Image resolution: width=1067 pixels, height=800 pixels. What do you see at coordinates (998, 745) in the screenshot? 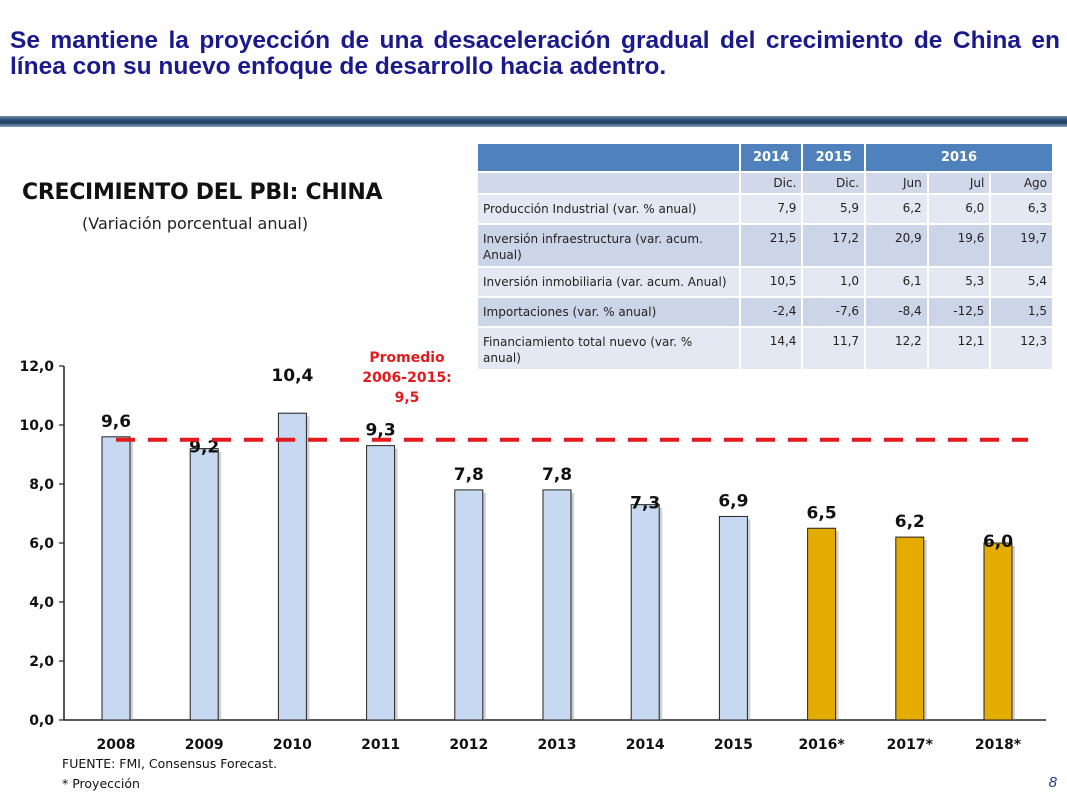
I see `x-tick-label: 2018*` at bounding box center [998, 745].